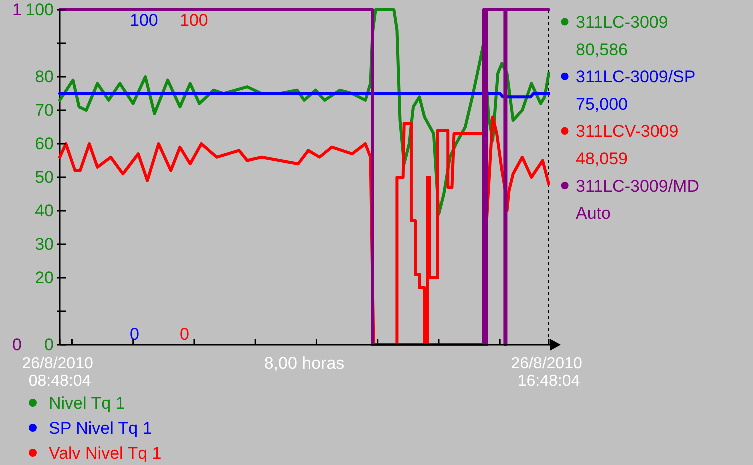 This screenshot has height=465, width=753. What do you see at coordinates (100, 428) in the screenshot?
I see `legend-label: SP Nivel Tq 1` at bounding box center [100, 428].